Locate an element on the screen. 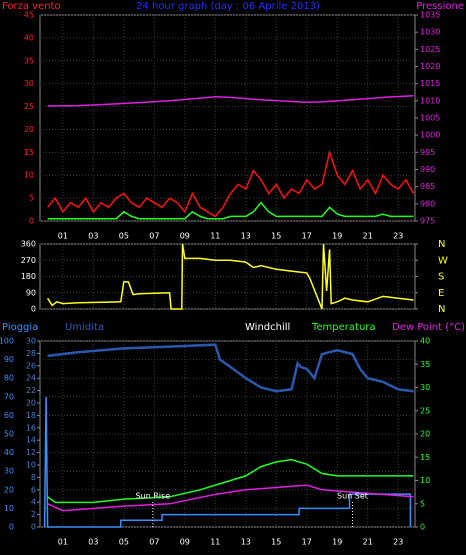  y-tick-label: 35 is located at coordinates (29, 60).